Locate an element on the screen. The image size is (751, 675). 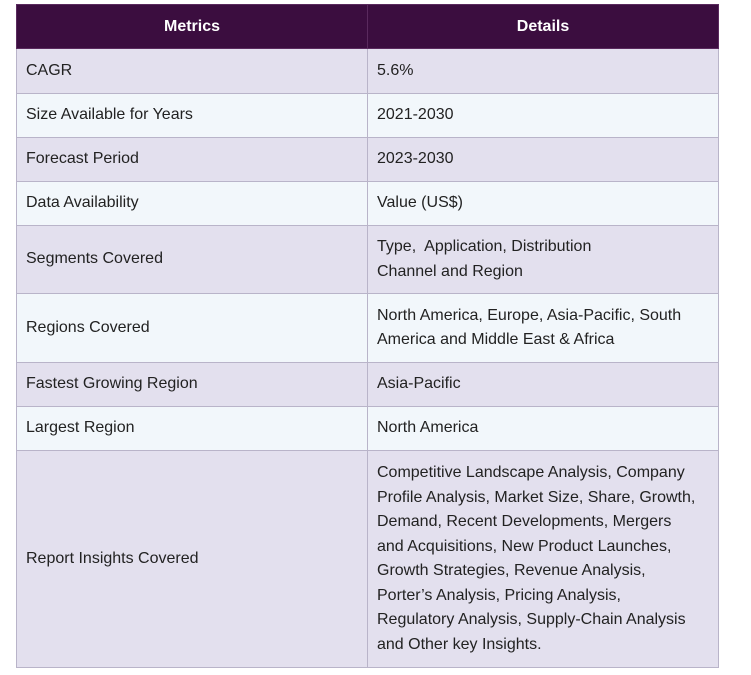
details-line: and Other key Insights. is located at coordinates (459, 644).